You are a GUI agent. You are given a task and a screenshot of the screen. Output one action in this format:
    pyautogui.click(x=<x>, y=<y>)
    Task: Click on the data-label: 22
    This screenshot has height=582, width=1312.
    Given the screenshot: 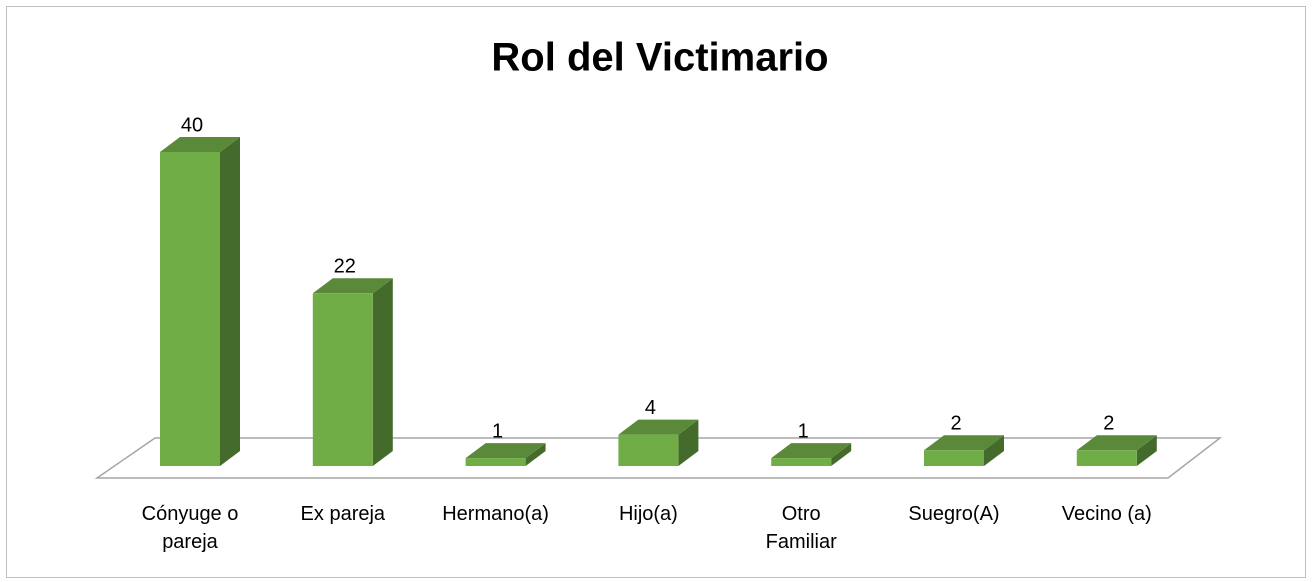 What is the action you would take?
    pyautogui.click(x=345, y=267)
    